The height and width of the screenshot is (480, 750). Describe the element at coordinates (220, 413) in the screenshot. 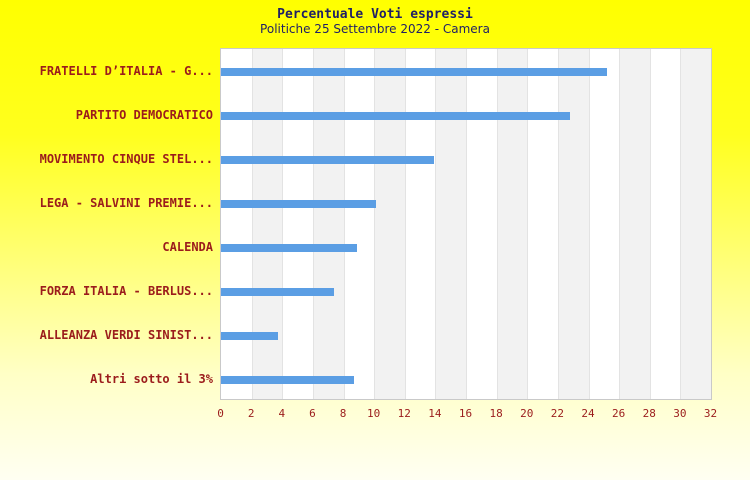

I see `x-tick-label: 0` at that location.